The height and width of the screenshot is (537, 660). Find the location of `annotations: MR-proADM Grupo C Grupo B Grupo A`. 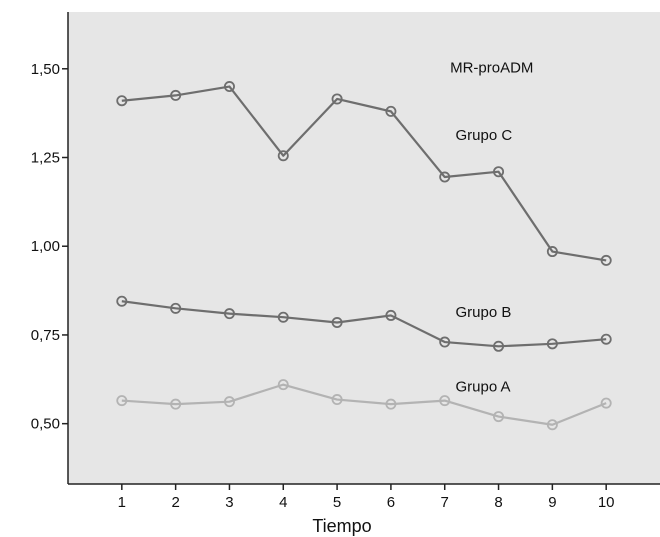

annotations: MR-proADM Grupo C Grupo B Grupo A is located at coordinates (491, 227).